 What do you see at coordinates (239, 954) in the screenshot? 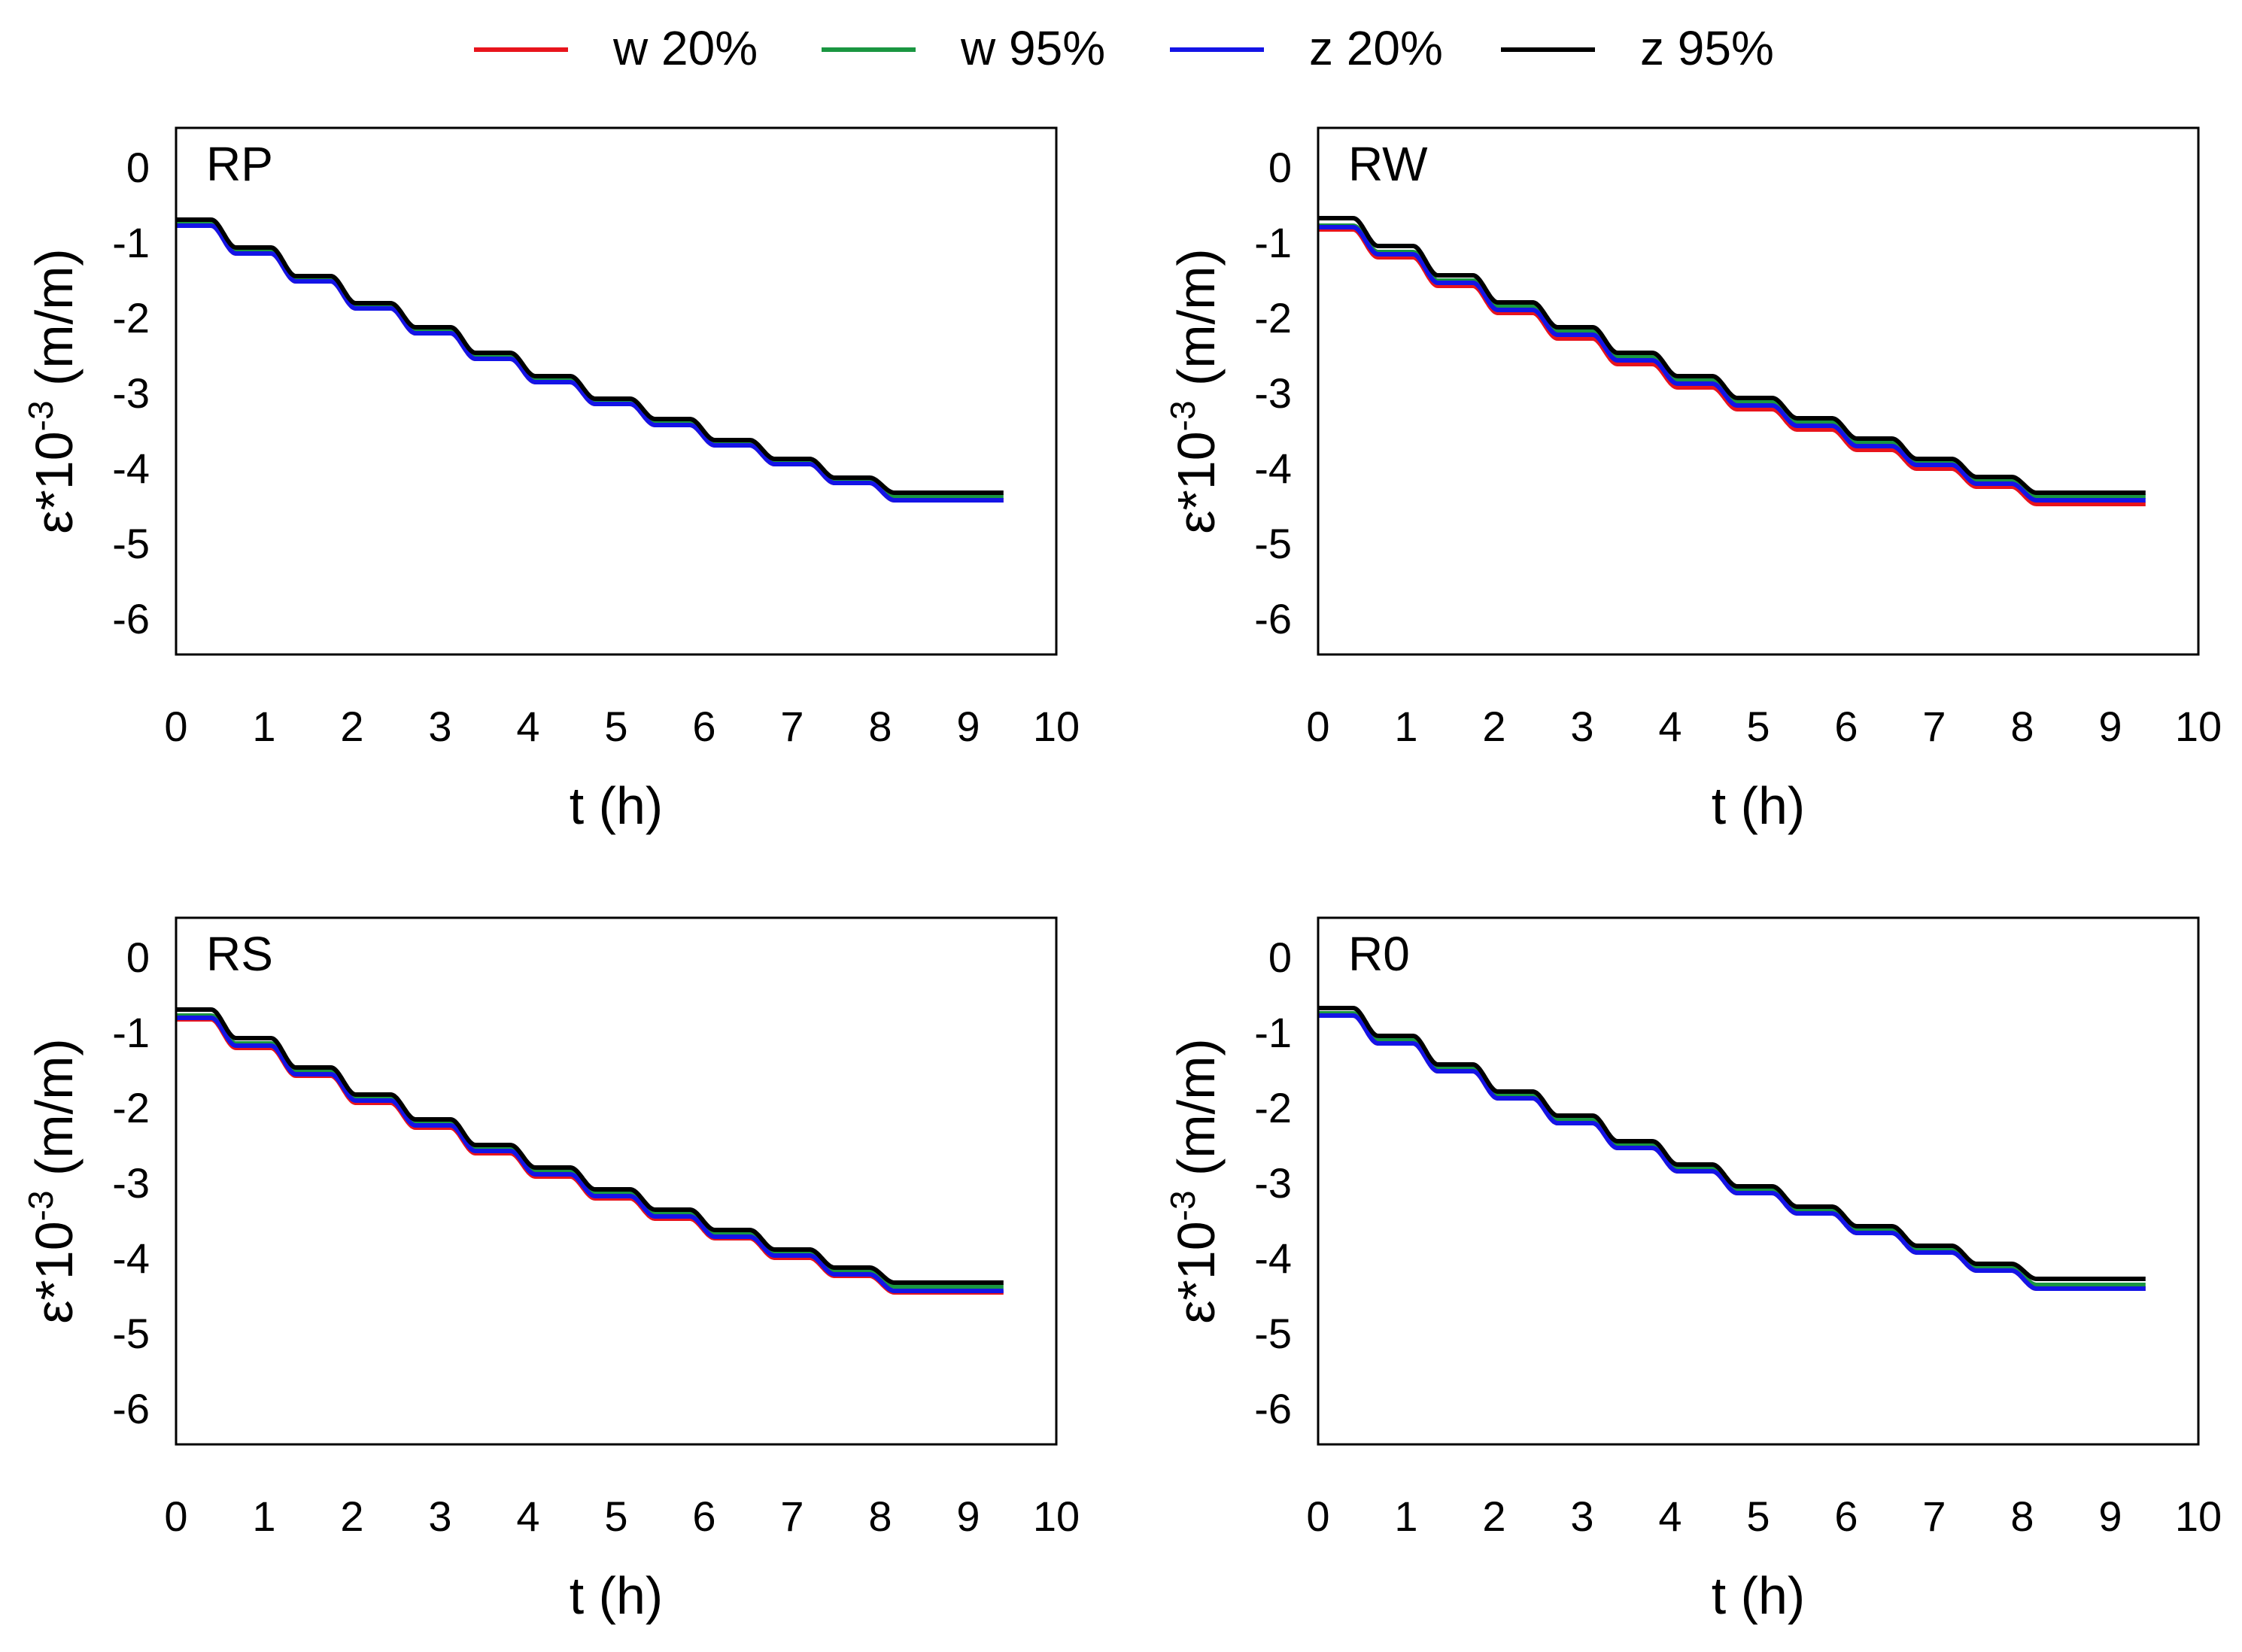
I see `panel-title: RS` at bounding box center [239, 954].